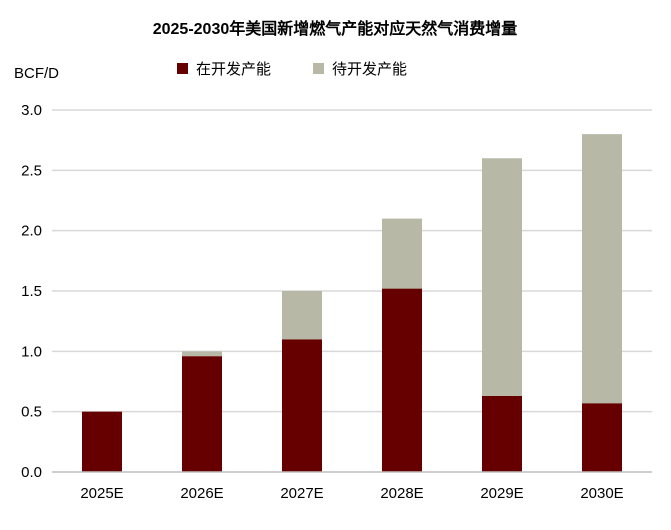 The height and width of the screenshot is (530, 671). I want to click on y-tick-label: 1.5, so click(31, 291).